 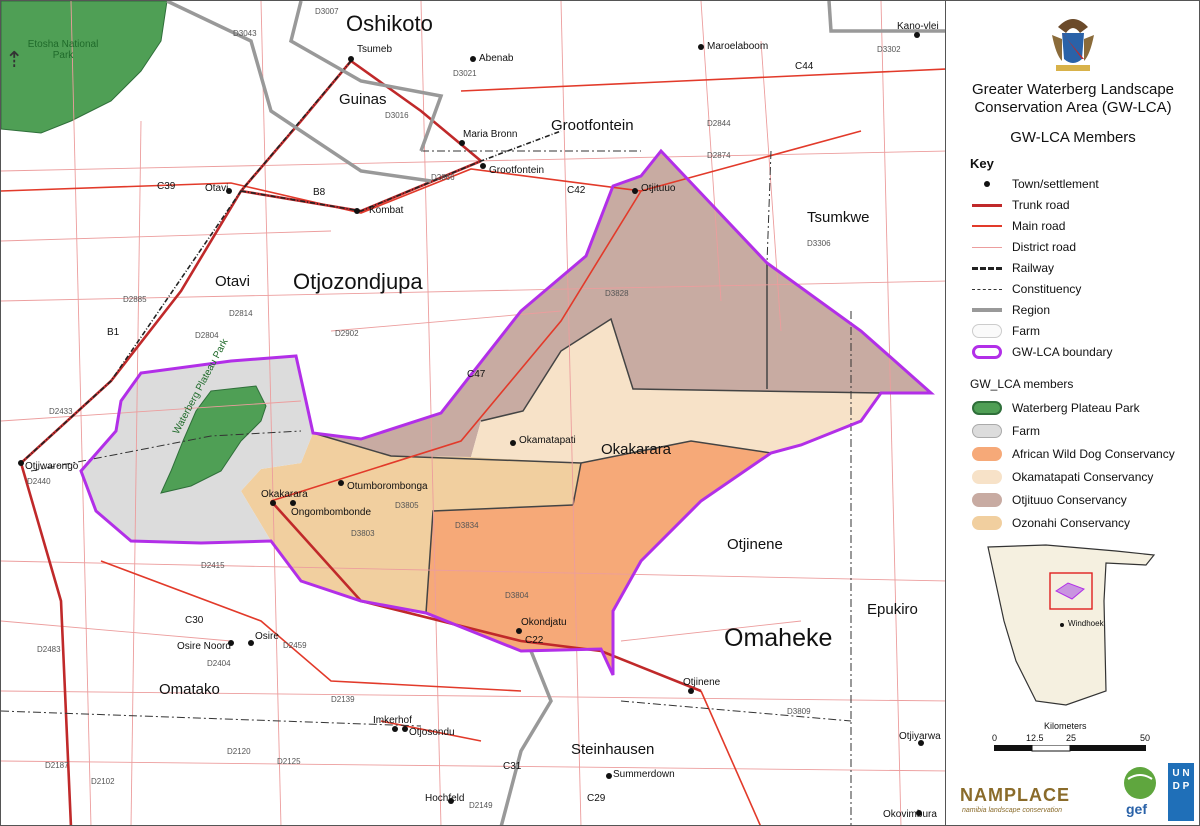 What do you see at coordinates (534, 640) in the screenshot?
I see `road-label: C22` at bounding box center [534, 640].